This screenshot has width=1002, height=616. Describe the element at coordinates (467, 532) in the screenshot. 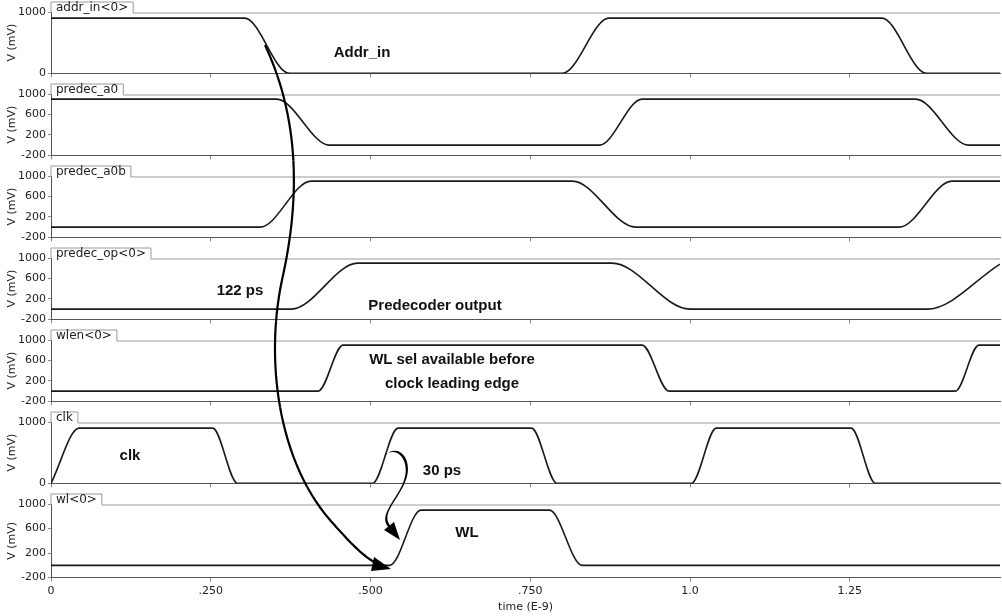

I see `annotation: WL` at that location.